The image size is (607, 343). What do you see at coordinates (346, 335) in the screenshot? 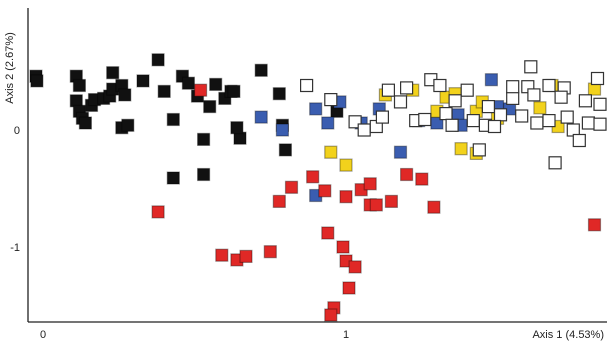
I see `x-tick-label: 1` at bounding box center [346, 335].